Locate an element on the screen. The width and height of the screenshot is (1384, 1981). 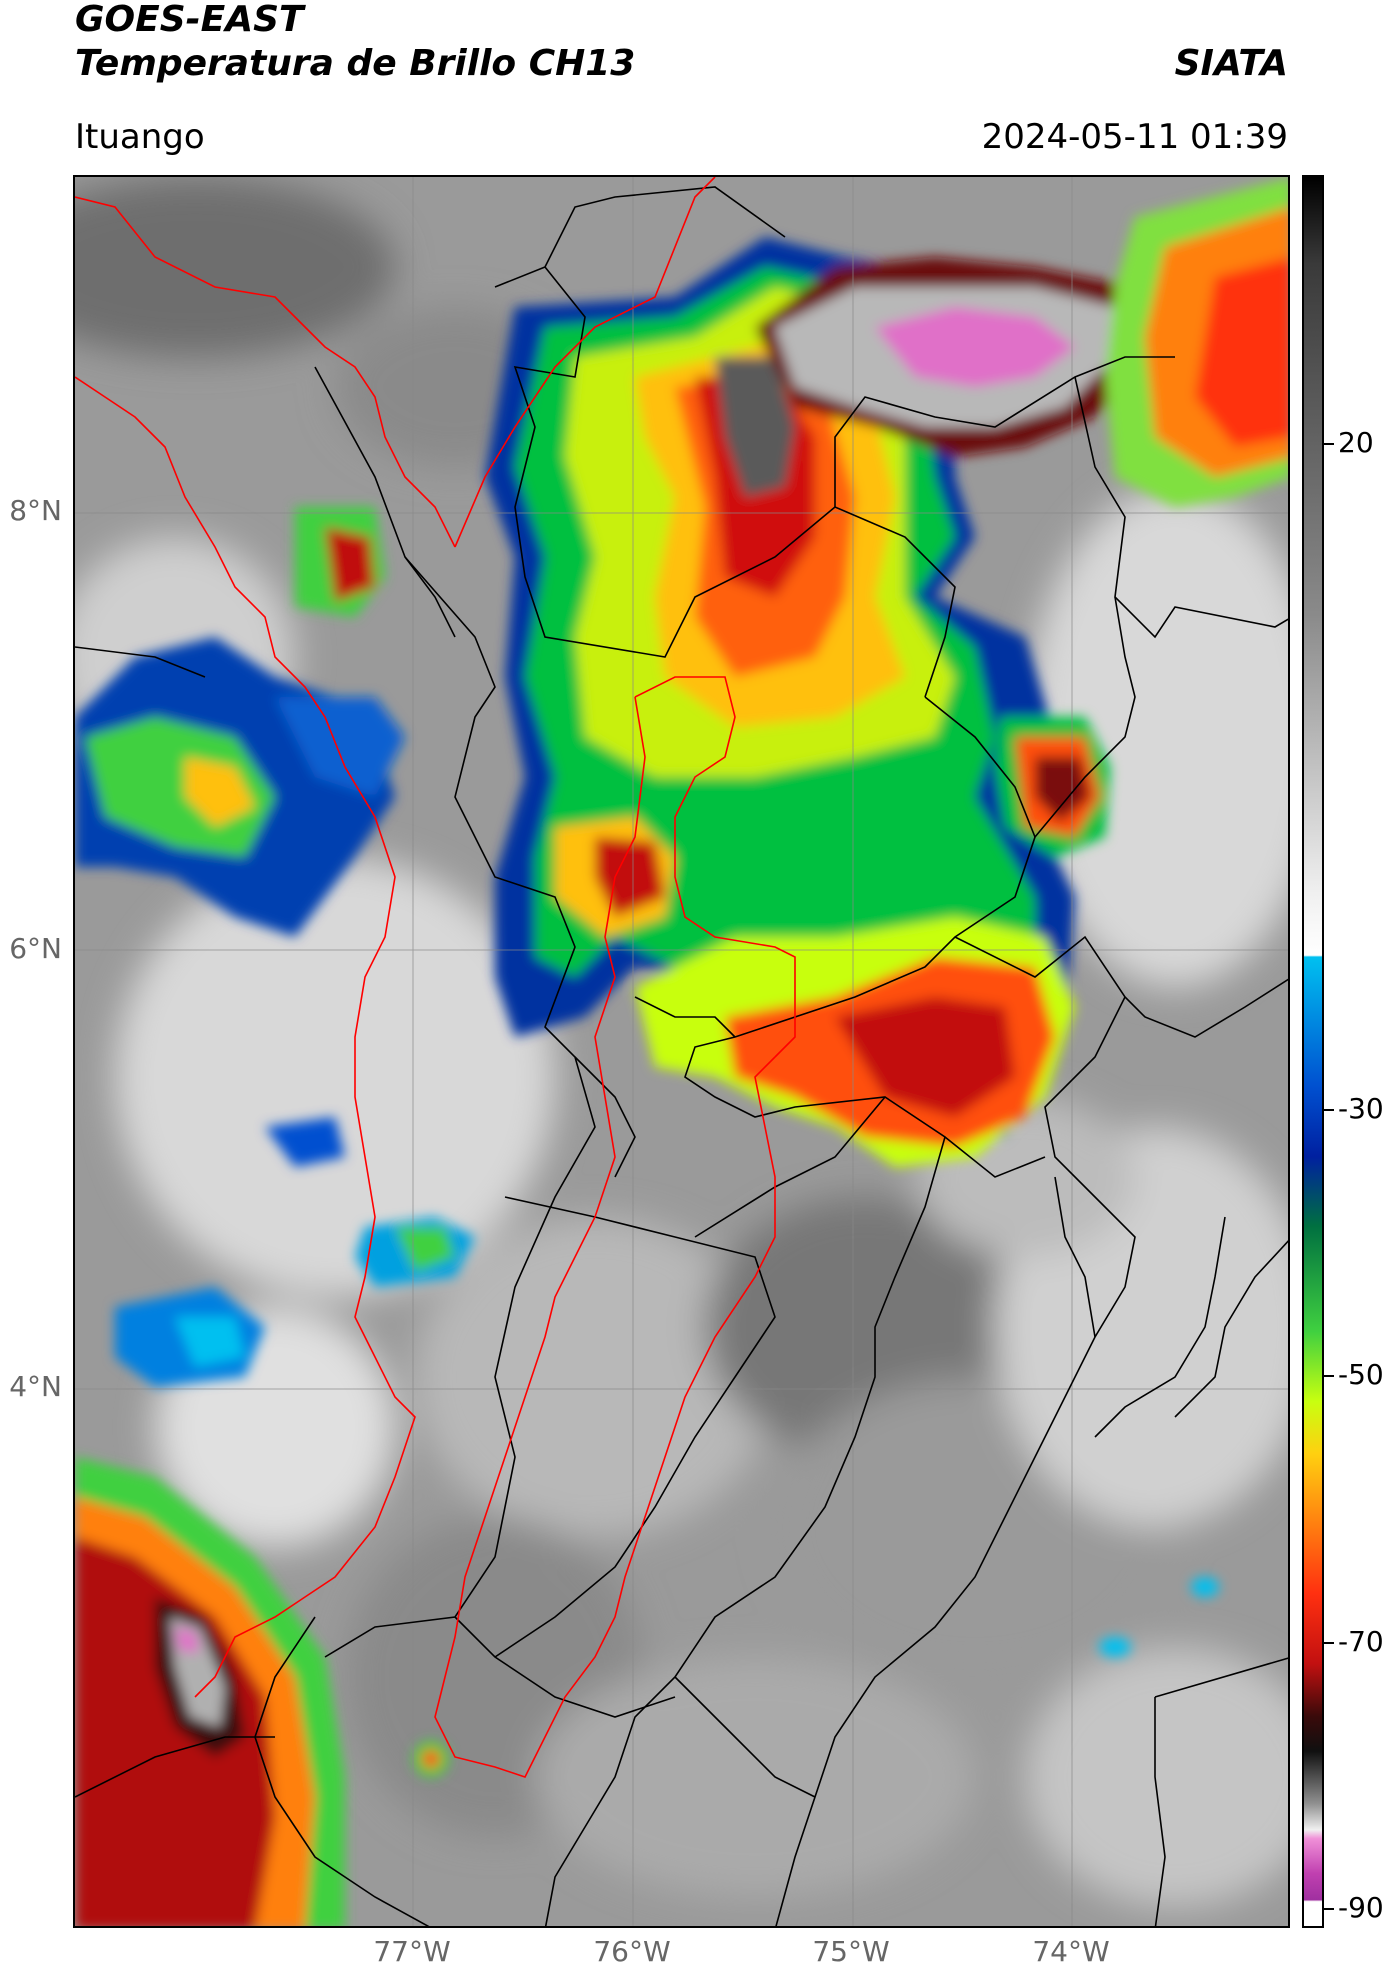
lon-label-75w: 75°W is located at coordinates (851, 1951).